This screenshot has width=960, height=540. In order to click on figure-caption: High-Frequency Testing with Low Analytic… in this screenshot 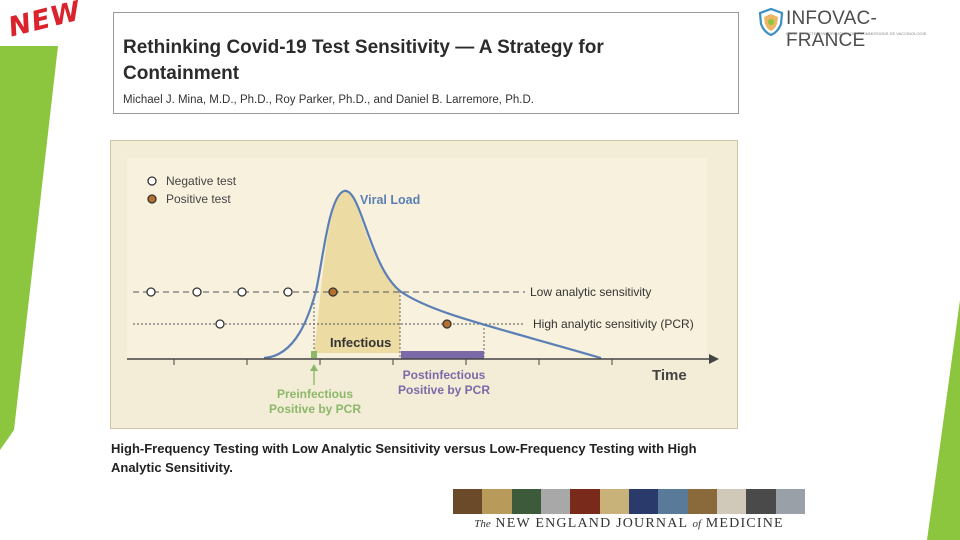, I will do `click(404, 458)`.